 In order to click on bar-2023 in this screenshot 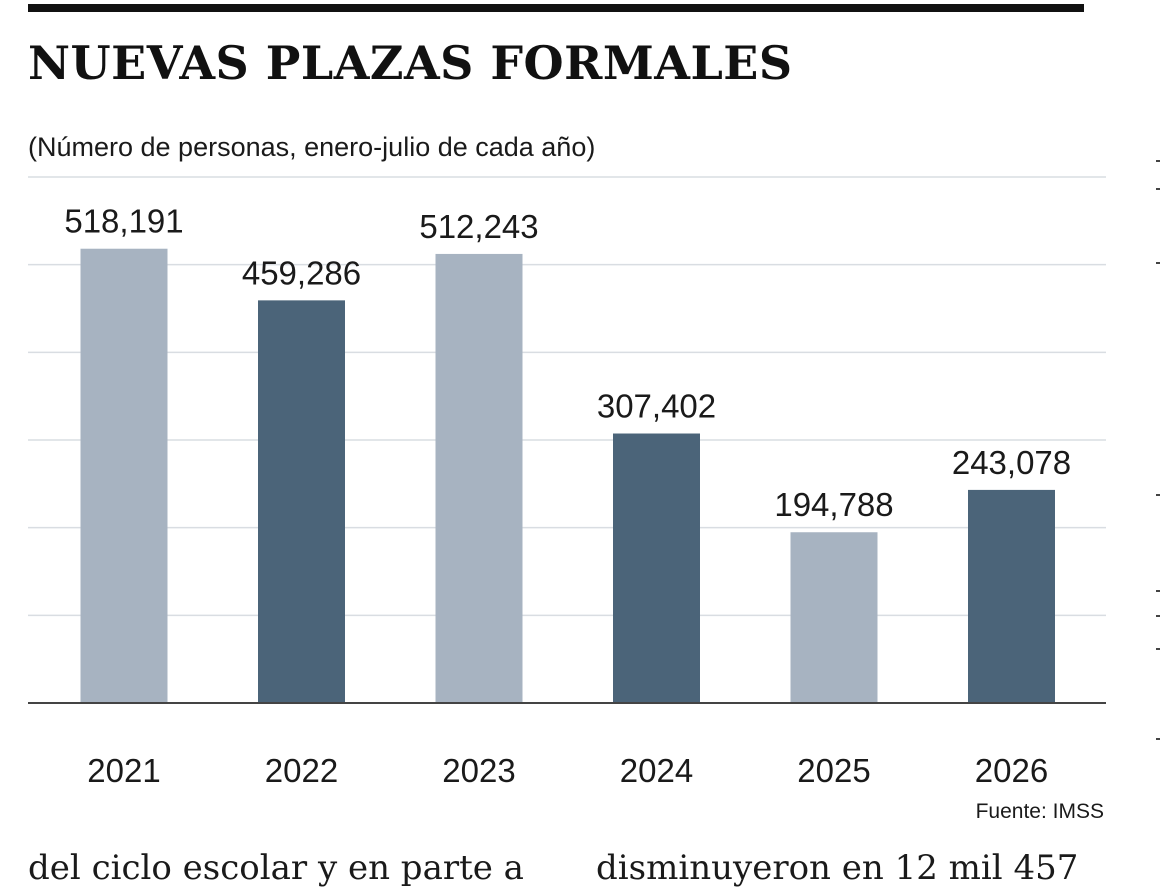, I will do `click(479, 478)`.